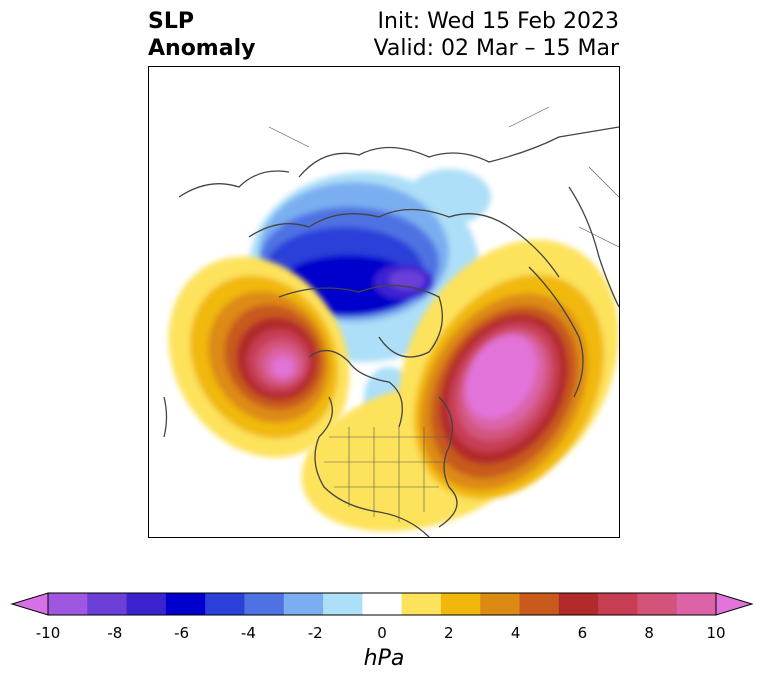 The height and width of the screenshot is (684, 768). I want to click on colorbar-tick-label: 6, so click(582, 633).